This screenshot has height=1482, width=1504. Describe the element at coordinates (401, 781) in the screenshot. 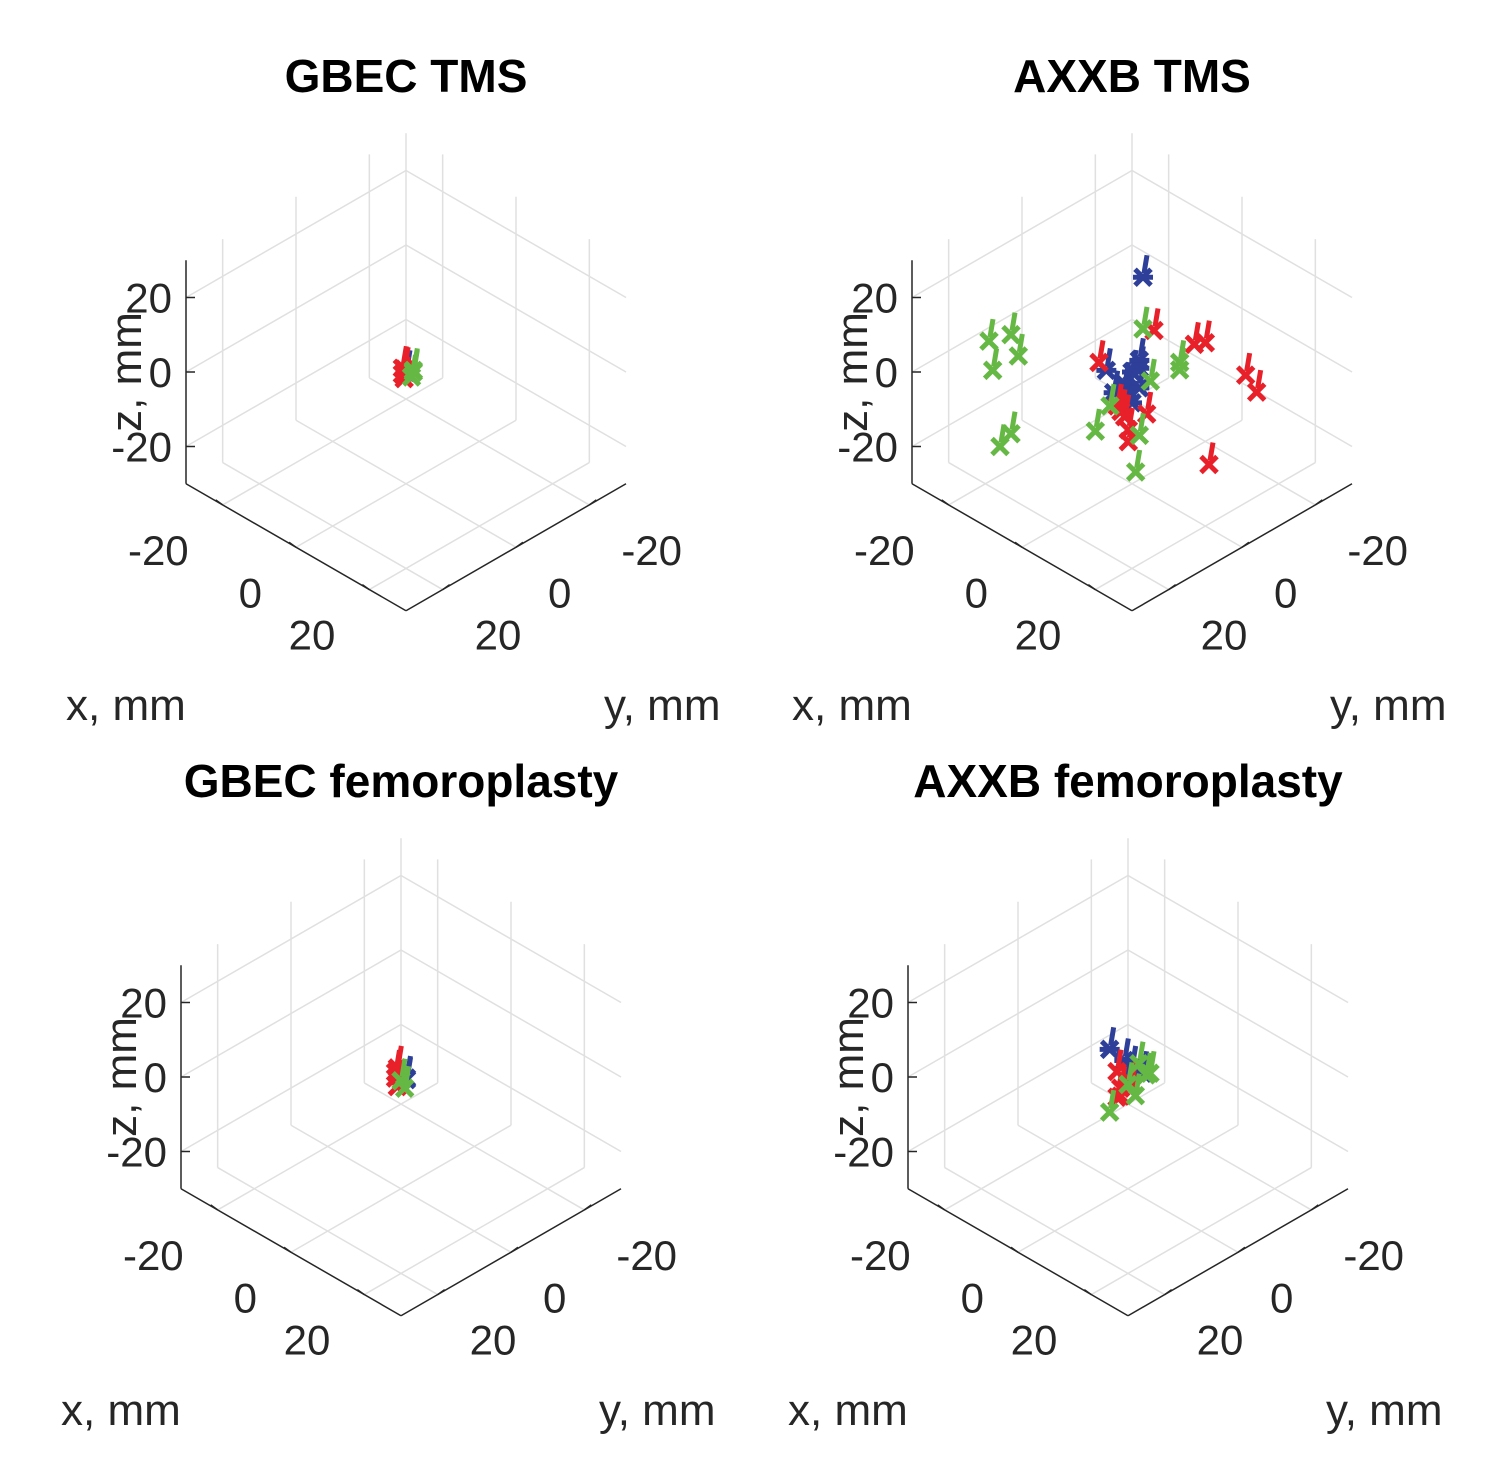

I see `chart-title: GBEC femoroplasty` at that location.